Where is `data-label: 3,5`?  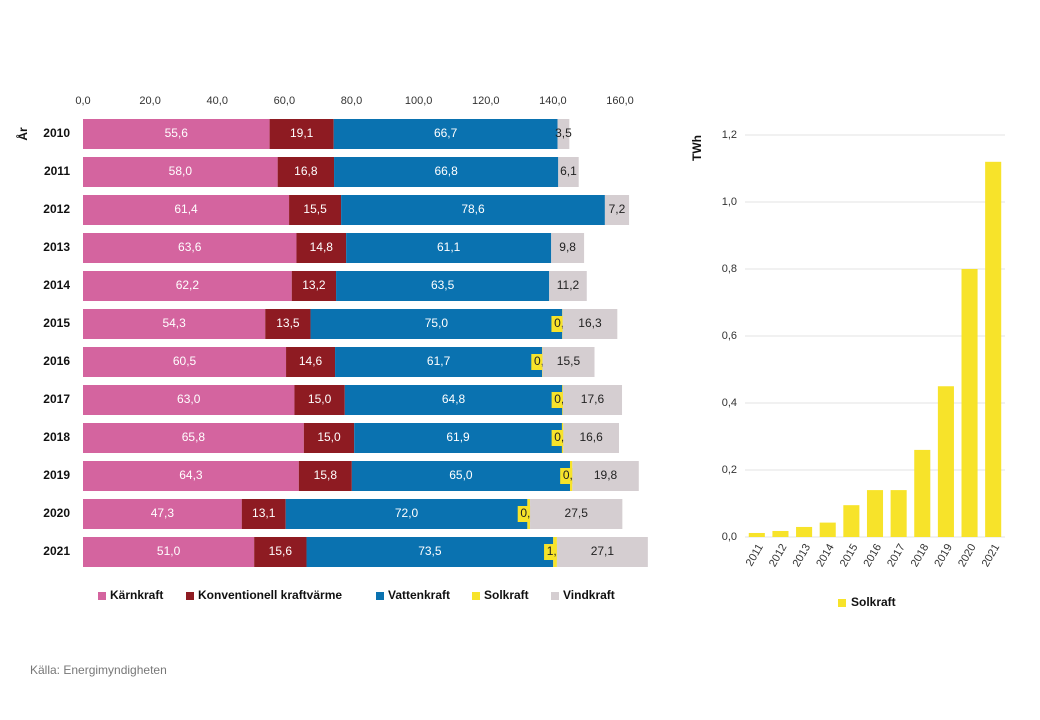
data-label: 3,5 is located at coordinates (563, 133).